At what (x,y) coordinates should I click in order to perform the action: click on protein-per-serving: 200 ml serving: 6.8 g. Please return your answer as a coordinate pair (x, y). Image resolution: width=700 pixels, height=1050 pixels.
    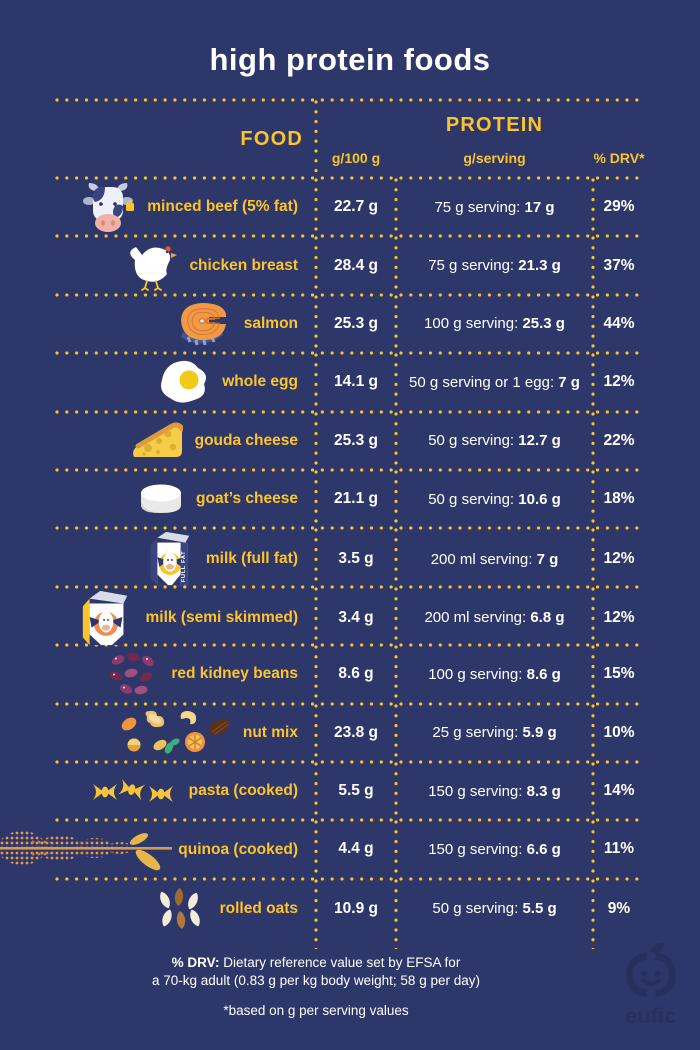
    Looking at the image, I should click on (494, 617).